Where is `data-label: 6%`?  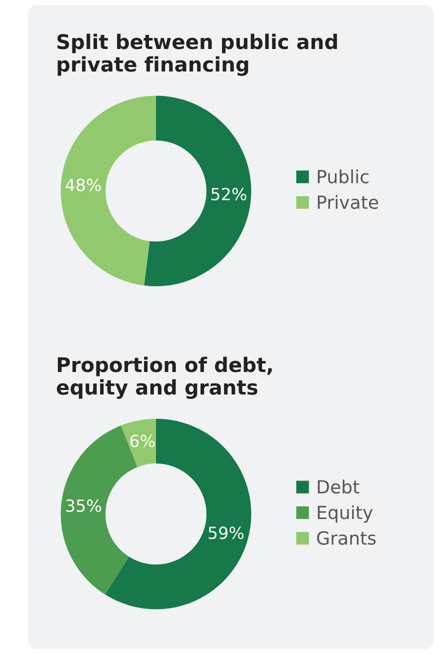
data-label: 6% is located at coordinates (142, 441).